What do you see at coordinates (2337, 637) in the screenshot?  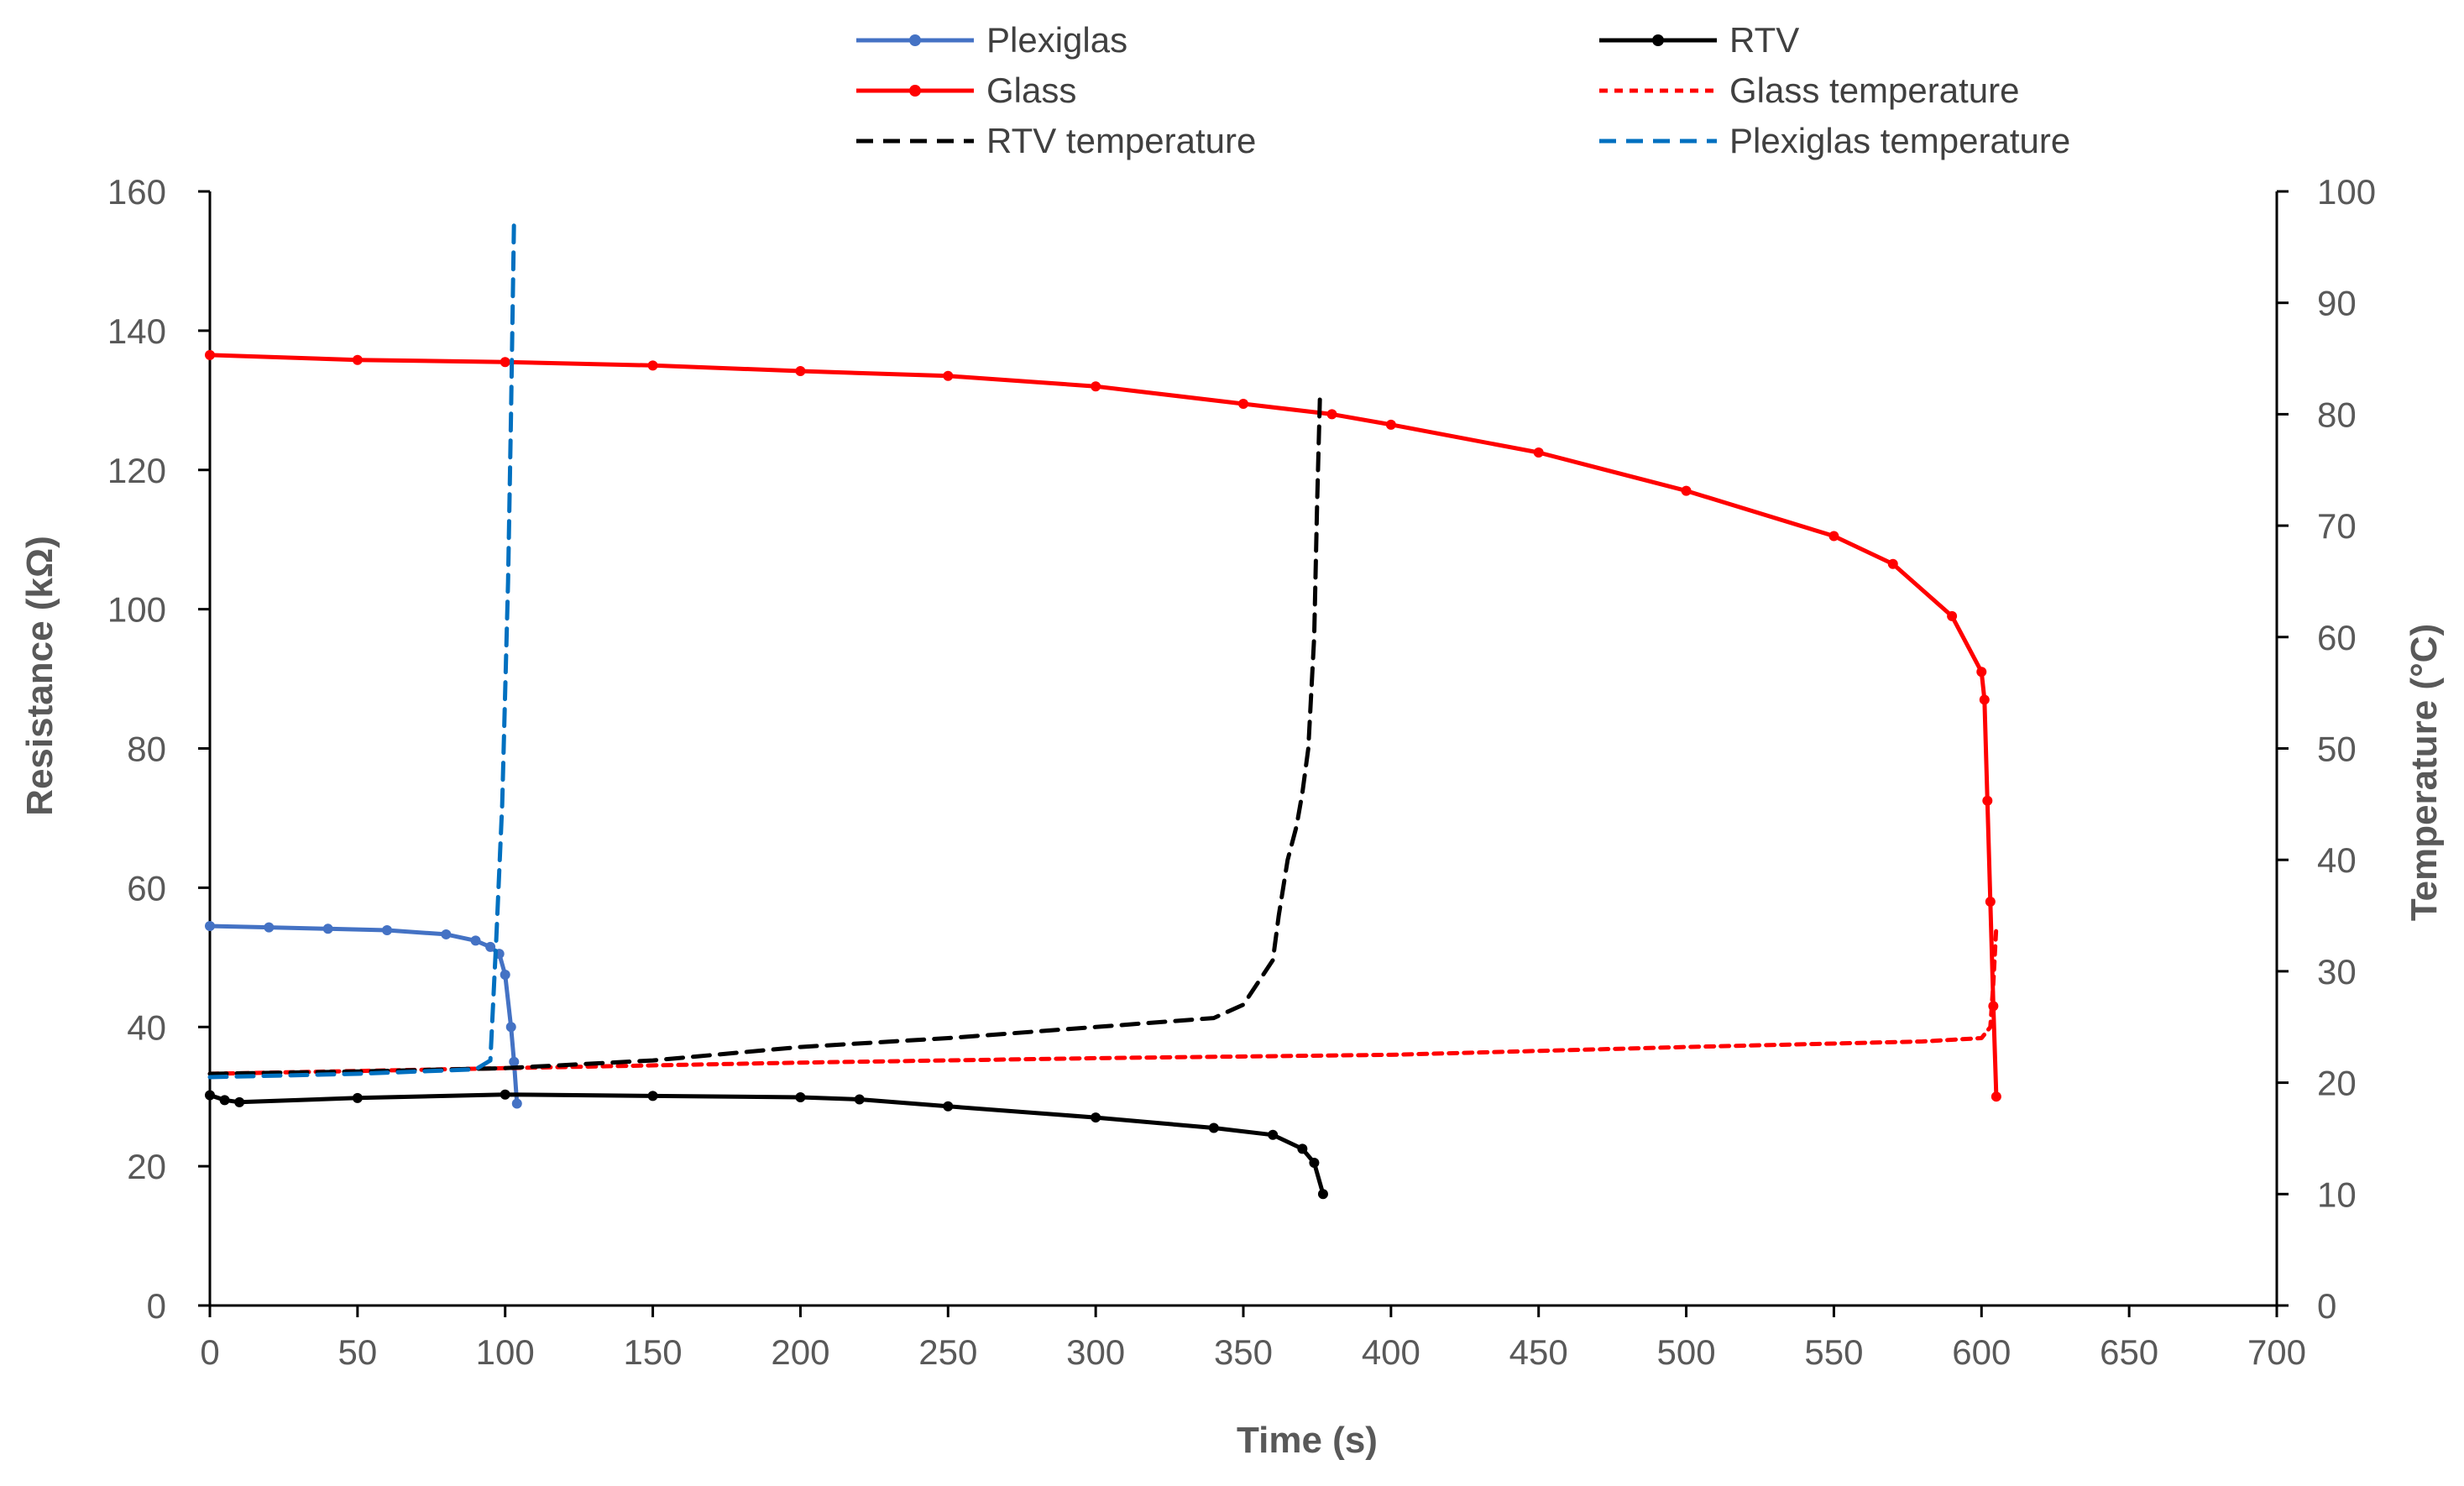 I see `y2-tick-label: 60` at bounding box center [2337, 637].